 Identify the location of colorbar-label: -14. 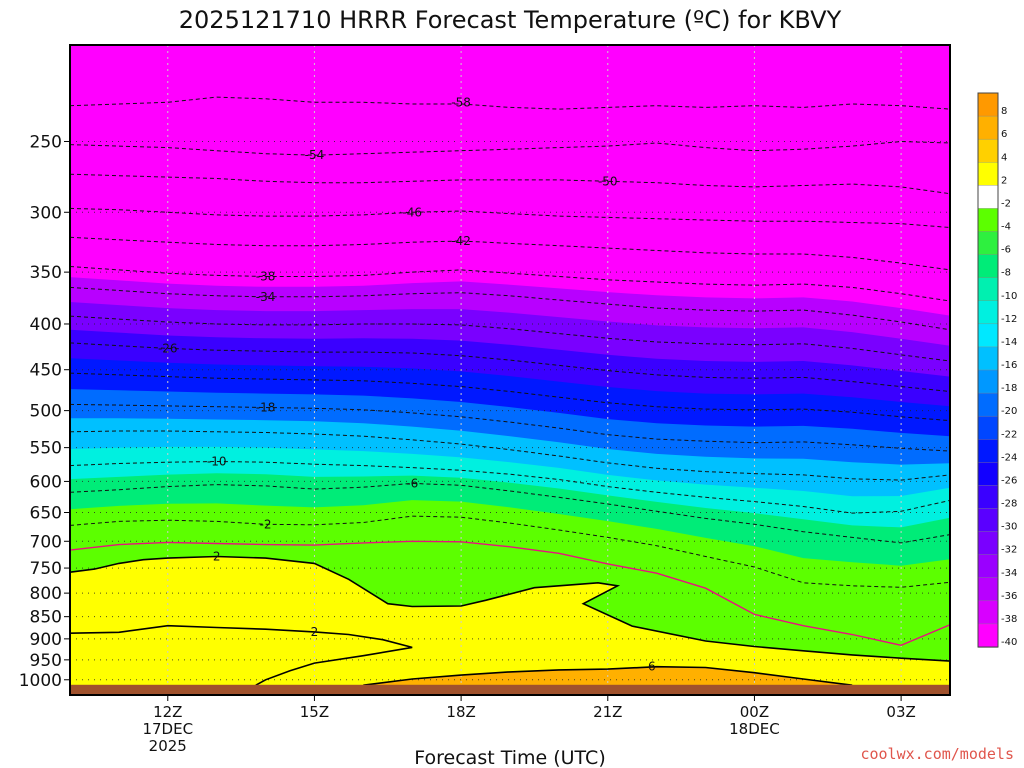
(1009, 342).